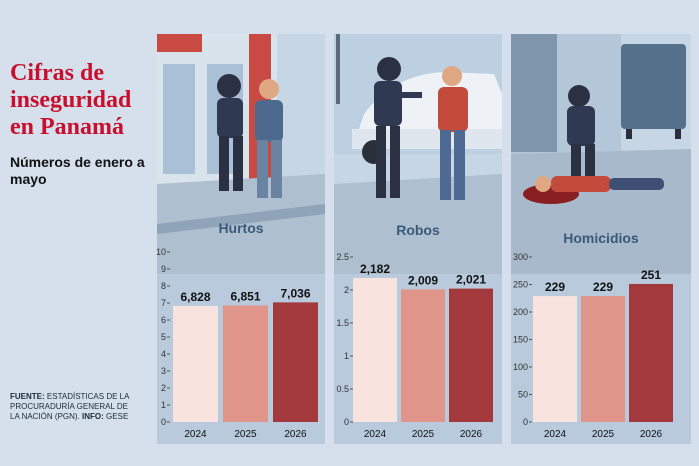  Describe the element at coordinates (342, 389) in the screenshot. I see `y-tick-label: 0.5` at that location.